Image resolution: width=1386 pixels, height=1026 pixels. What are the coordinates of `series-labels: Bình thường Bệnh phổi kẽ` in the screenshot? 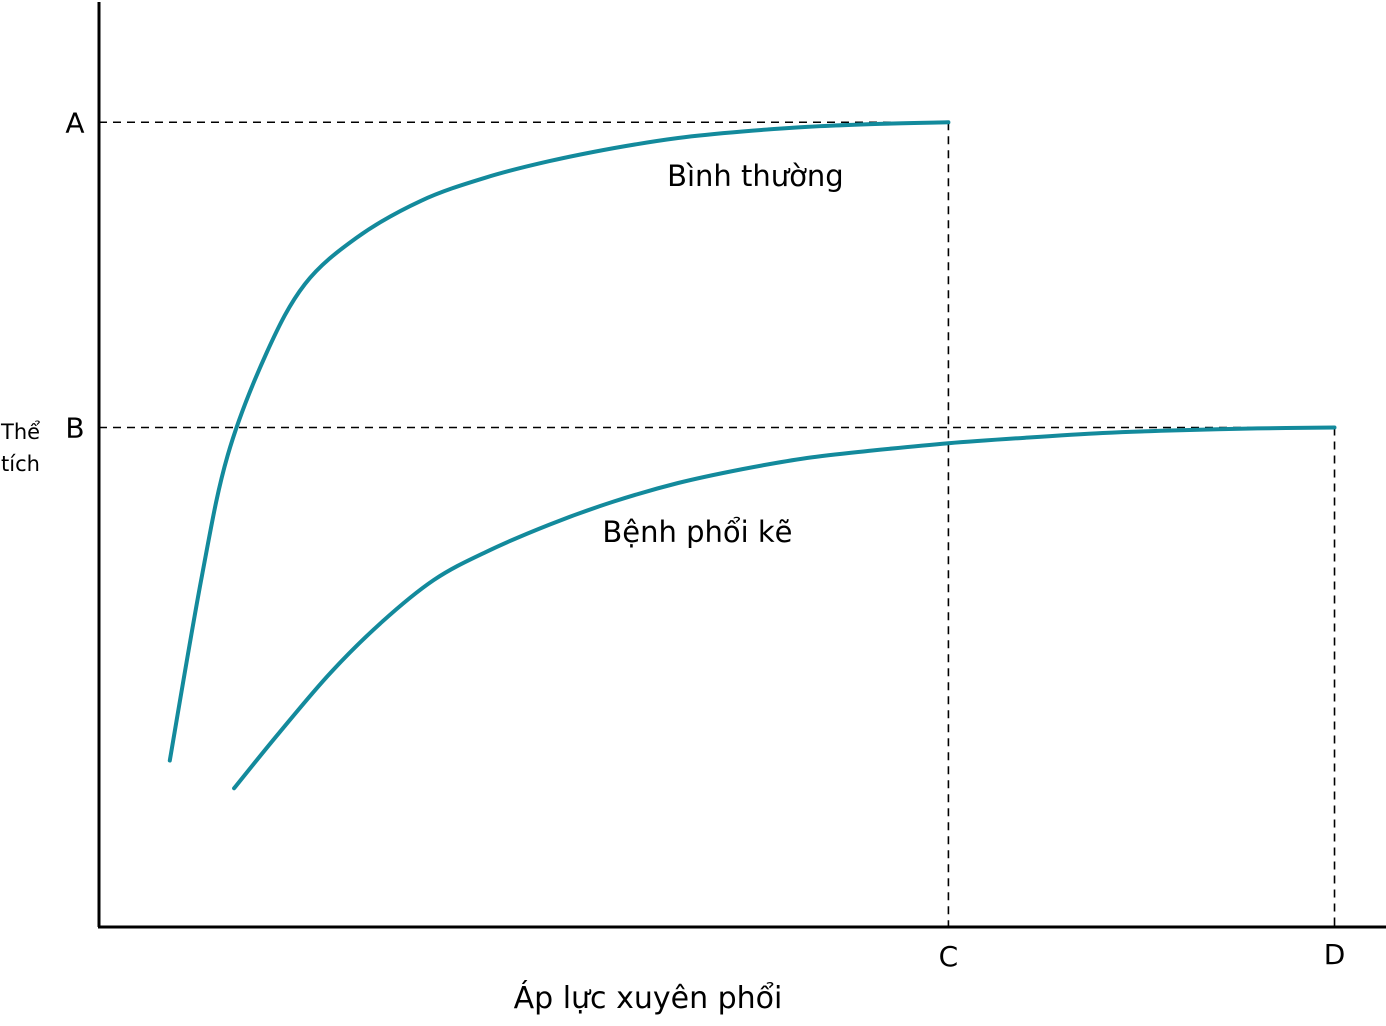 It's located at (722, 354).